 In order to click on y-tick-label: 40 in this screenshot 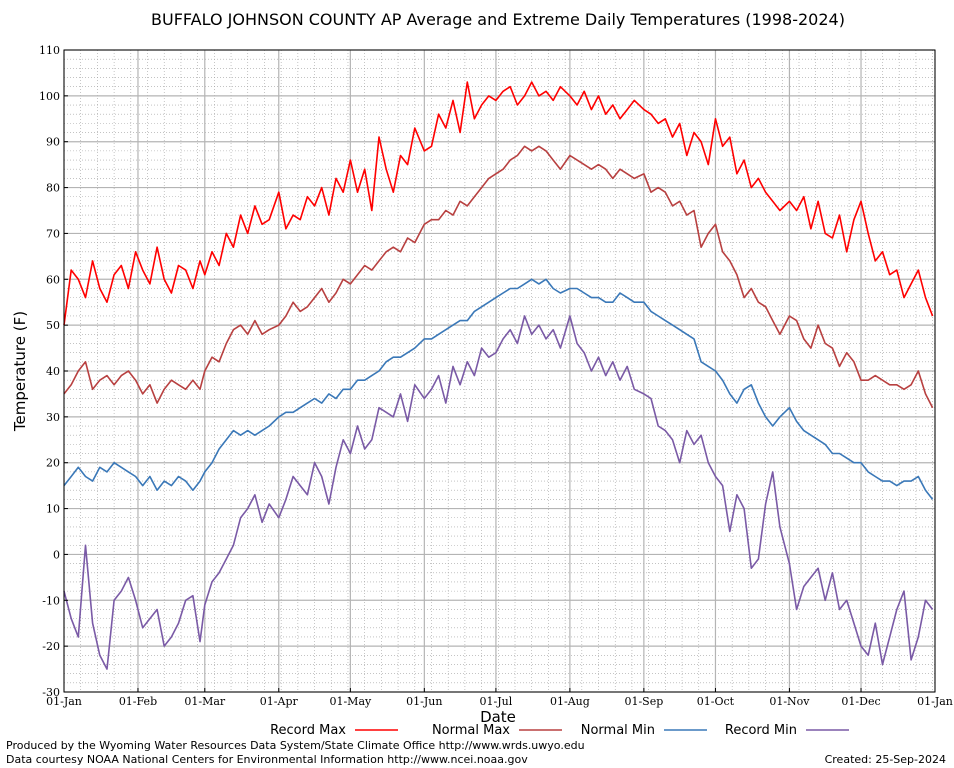, I will do `click(53, 371)`.